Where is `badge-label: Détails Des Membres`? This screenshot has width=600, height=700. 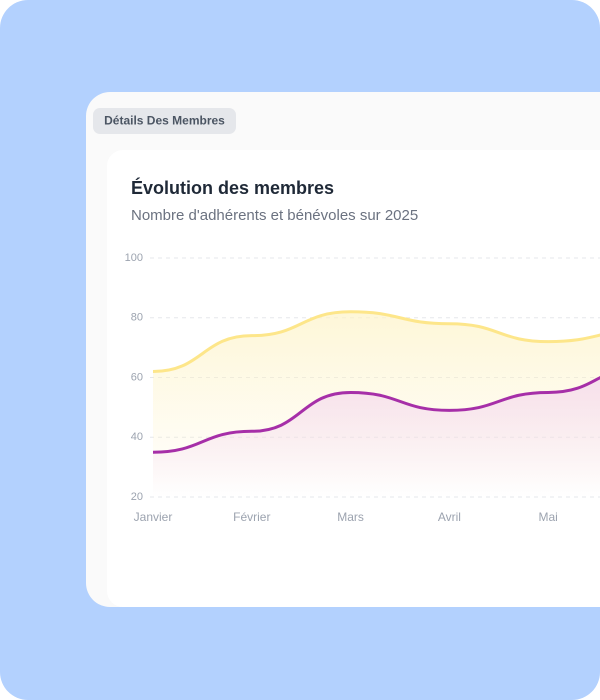 badge-label: Détails Des Membres is located at coordinates (164, 121).